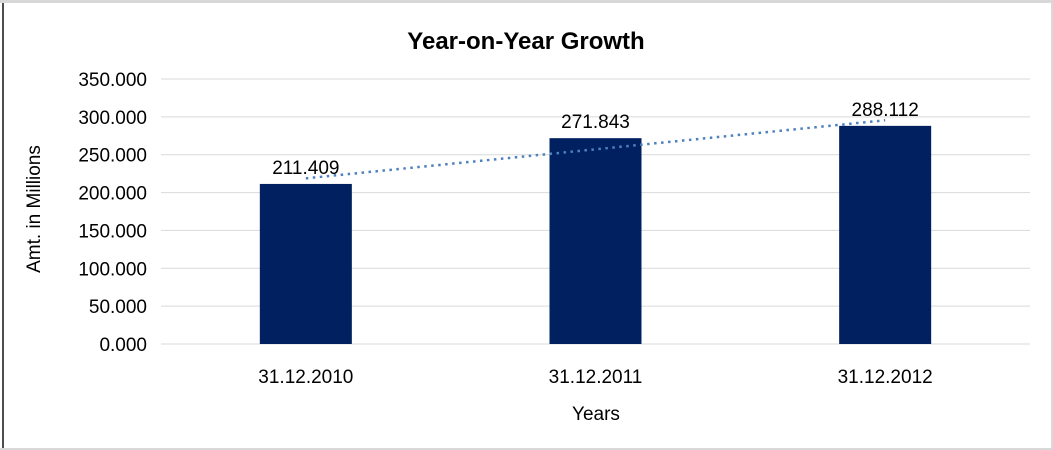 The image size is (1053, 450). Describe the element at coordinates (118, 307) in the screenshot. I see `y-tick-label: 50.000` at that location.